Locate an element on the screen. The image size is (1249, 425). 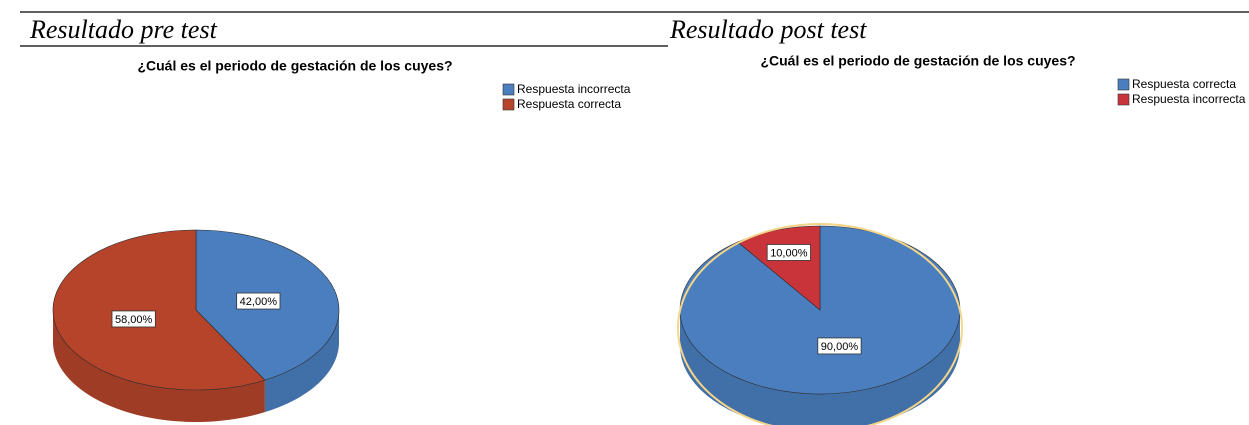
data-label: 10,00% is located at coordinates (789, 253).